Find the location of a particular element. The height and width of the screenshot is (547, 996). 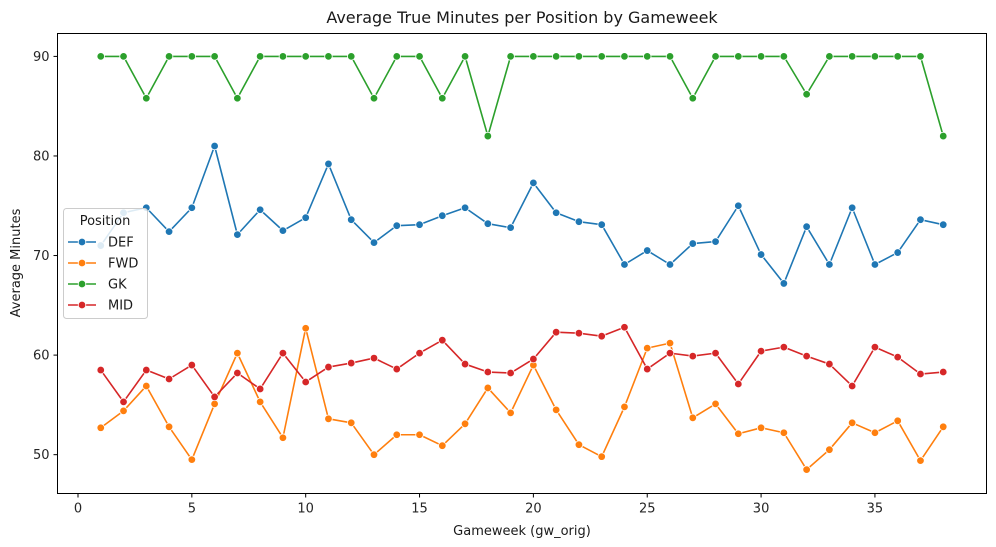

legend-item-fwd: FWD is located at coordinates (103, 264).